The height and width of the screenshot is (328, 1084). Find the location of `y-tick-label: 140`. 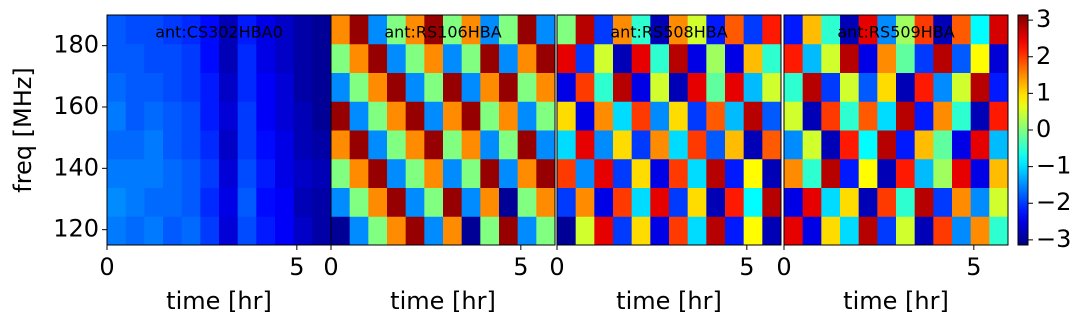

y-tick-label: 140 is located at coordinates (76, 167).